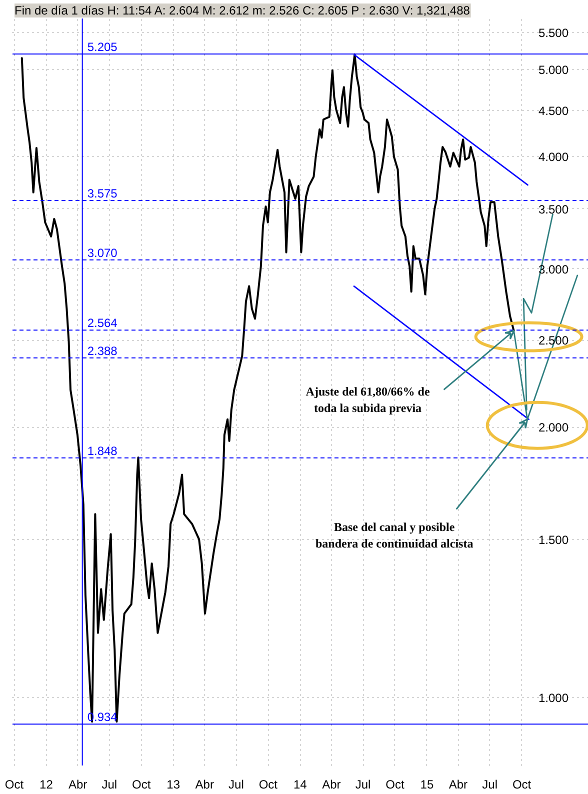  What do you see at coordinates (553, 209) in the screenshot?
I see `y-tick-label: 3.500` at bounding box center [553, 209].